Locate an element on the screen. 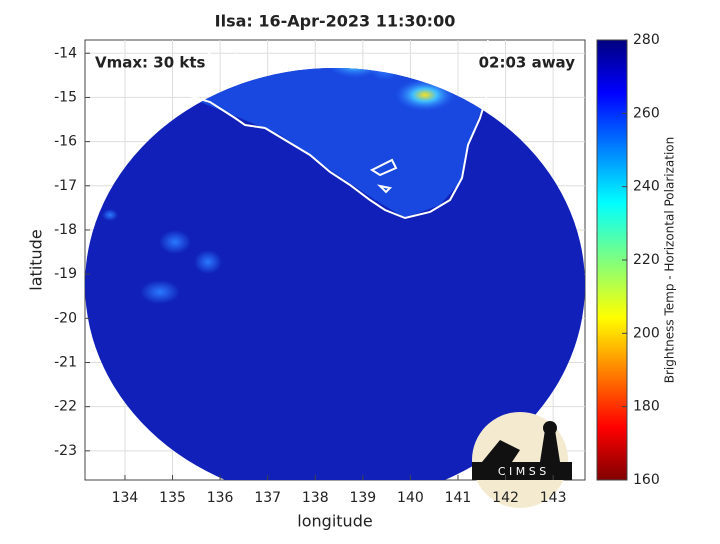 This screenshot has height=544, width=720. y-axis-label: latitude is located at coordinates (36, 259).